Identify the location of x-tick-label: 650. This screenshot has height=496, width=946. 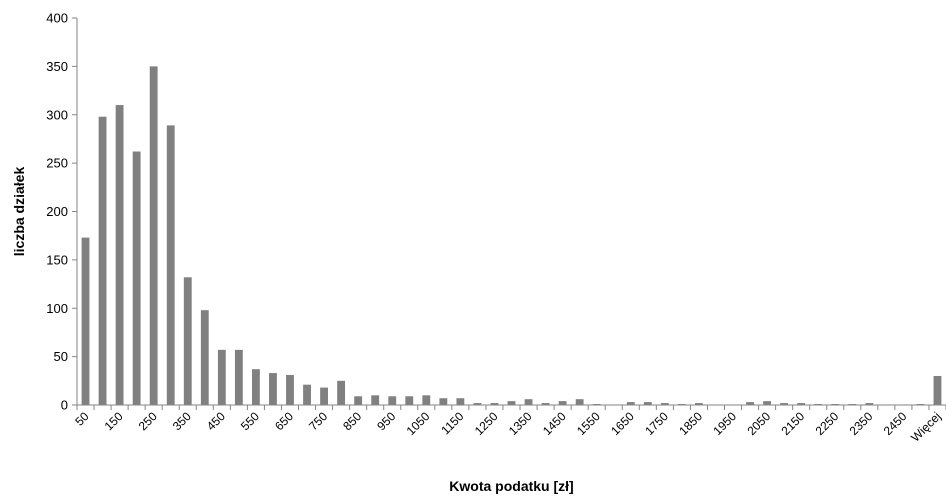
(284, 421).